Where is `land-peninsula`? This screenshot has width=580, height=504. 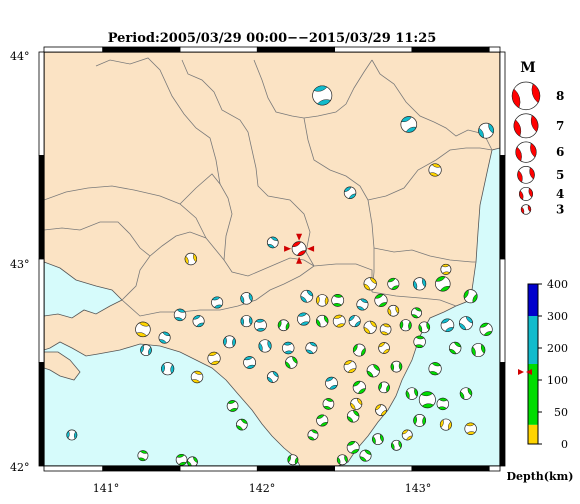 land-peninsula is located at coordinates (62, 366).